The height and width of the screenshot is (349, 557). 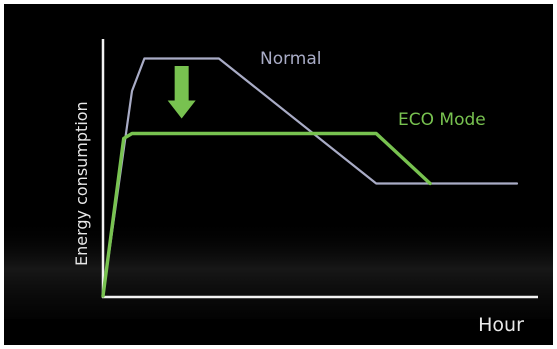 I want to click on down-arrow-icon, so click(x=181, y=92).